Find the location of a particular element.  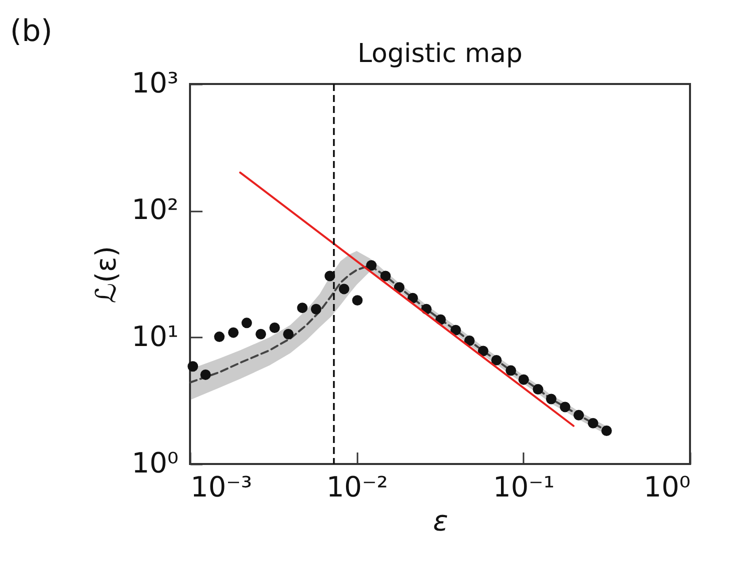

x-axis-title: ε is located at coordinates (440, 521).